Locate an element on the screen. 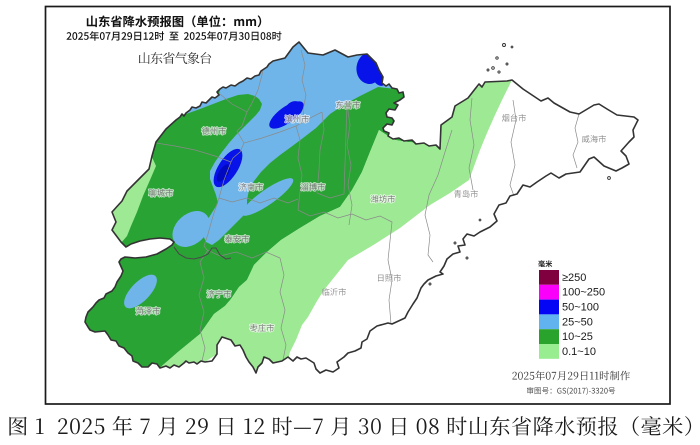 The width and height of the screenshot is (700, 445). svg-text: 25~50 is located at coordinates (577, 322).